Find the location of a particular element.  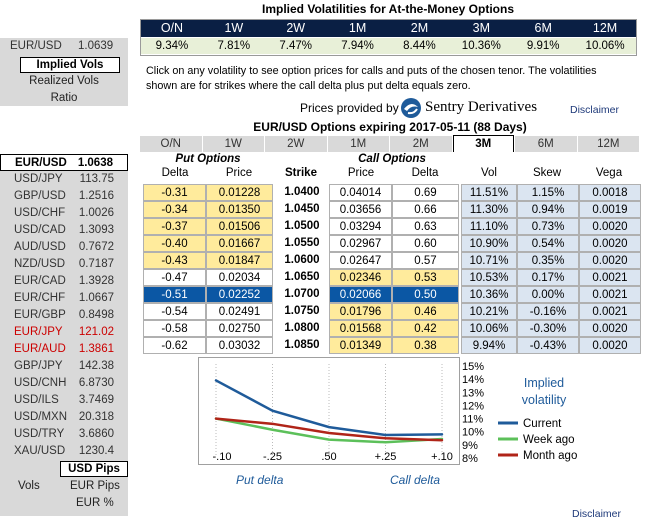

currency-pair-row: EUR/GBP 0.8498 is located at coordinates (64, 315).